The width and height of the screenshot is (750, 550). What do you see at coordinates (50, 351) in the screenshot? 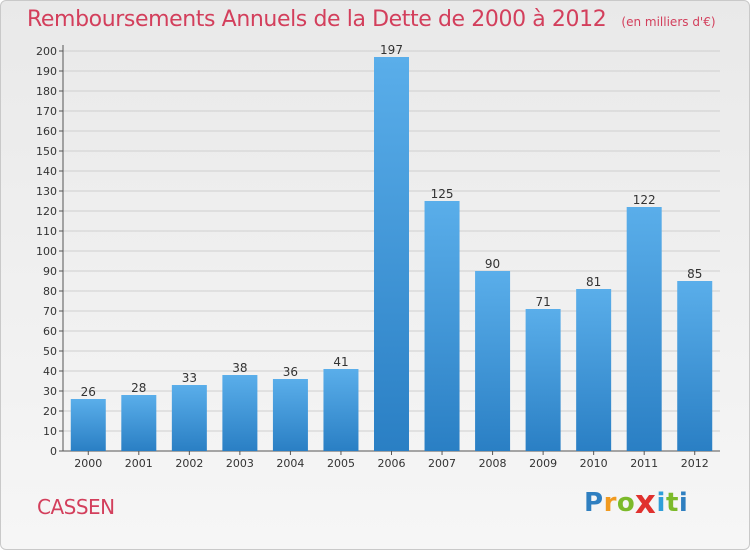
I see `y-tick-label: 50` at bounding box center [50, 351].